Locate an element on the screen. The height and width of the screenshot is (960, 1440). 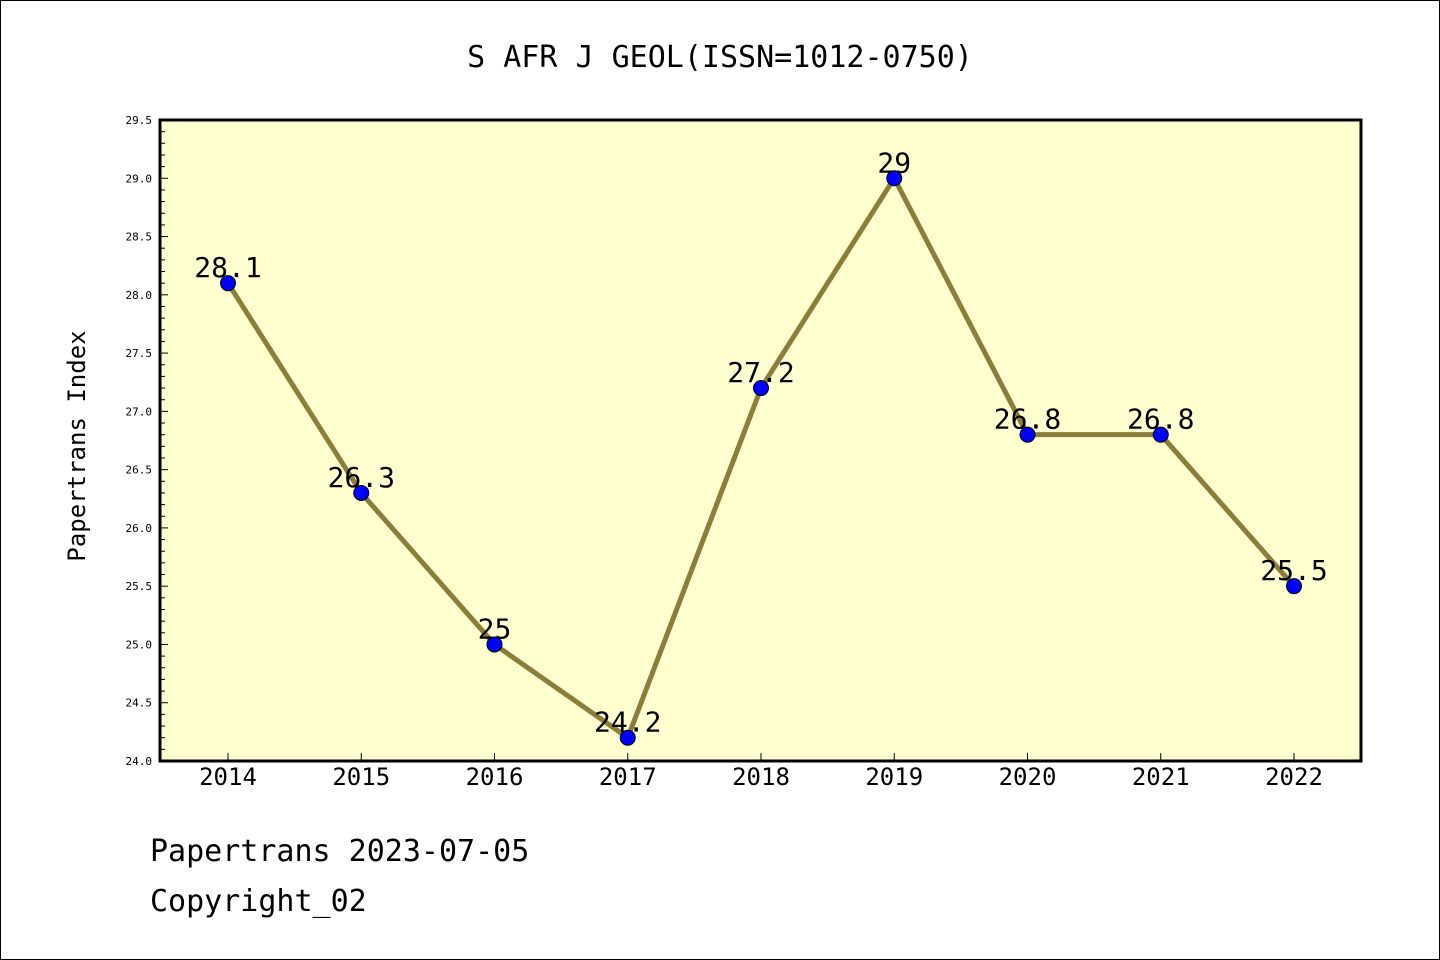
data-label: 28.1 is located at coordinates (227, 267).